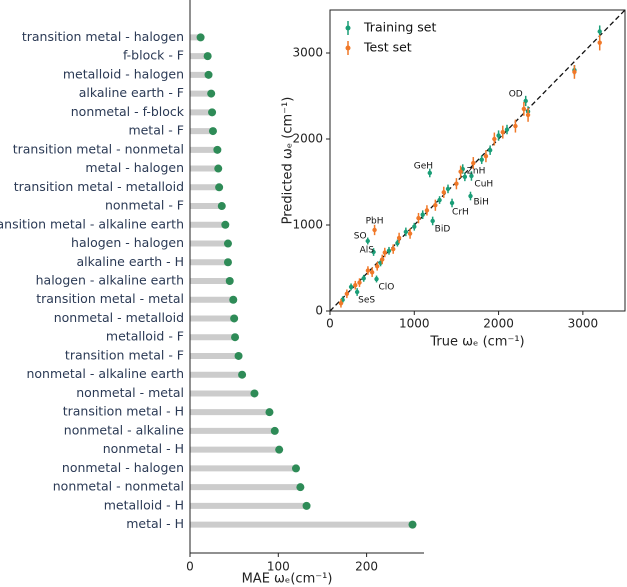  I want to click on annotation: CrH, so click(460, 212).